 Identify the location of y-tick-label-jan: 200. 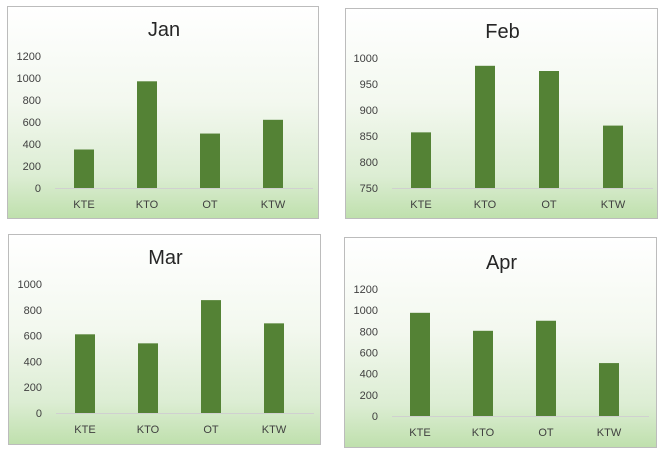
(32, 167).